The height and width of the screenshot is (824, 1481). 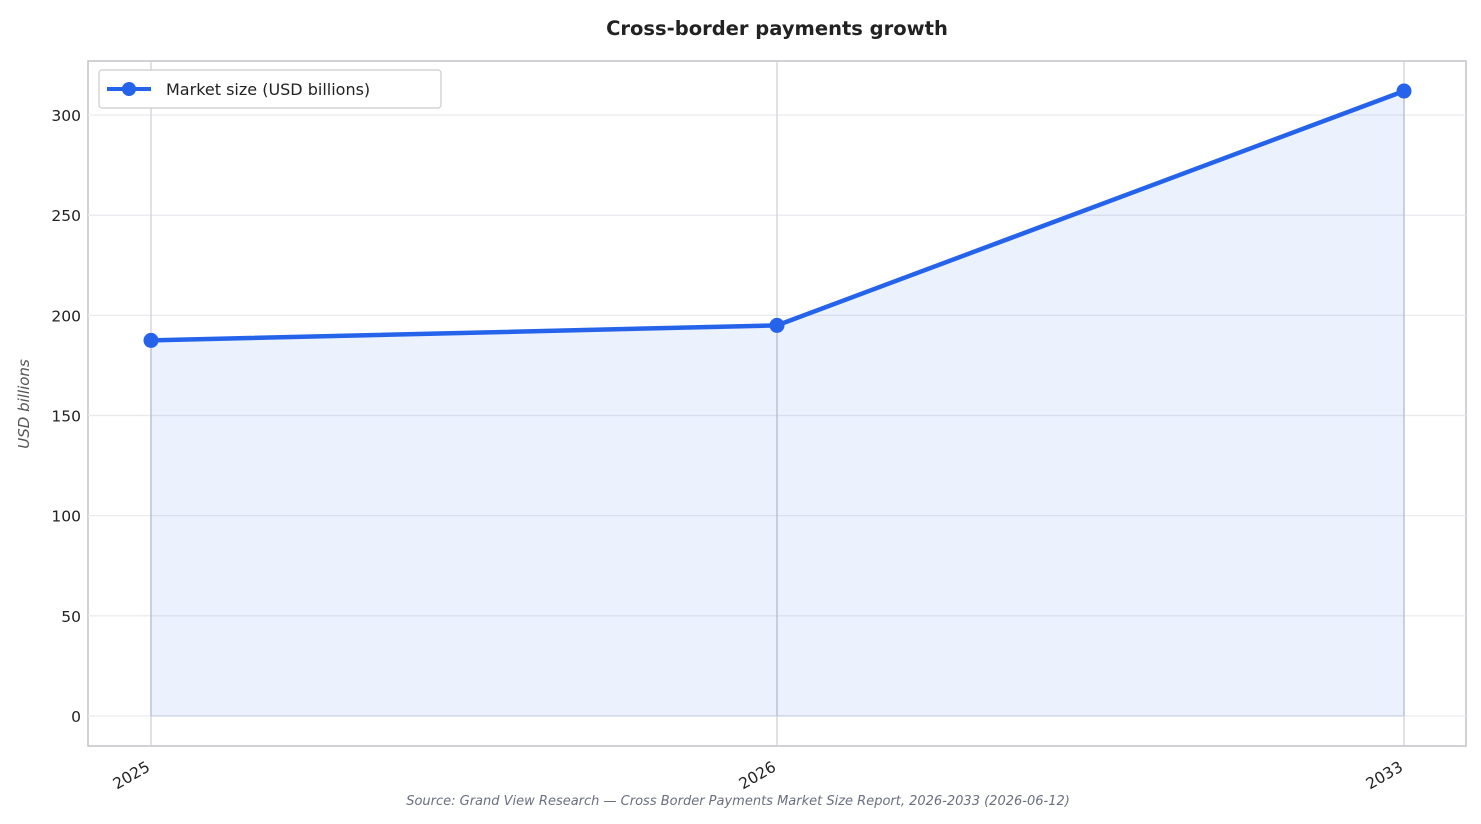 I want to click on y-axis-label: USD billions, so click(x=24, y=404).